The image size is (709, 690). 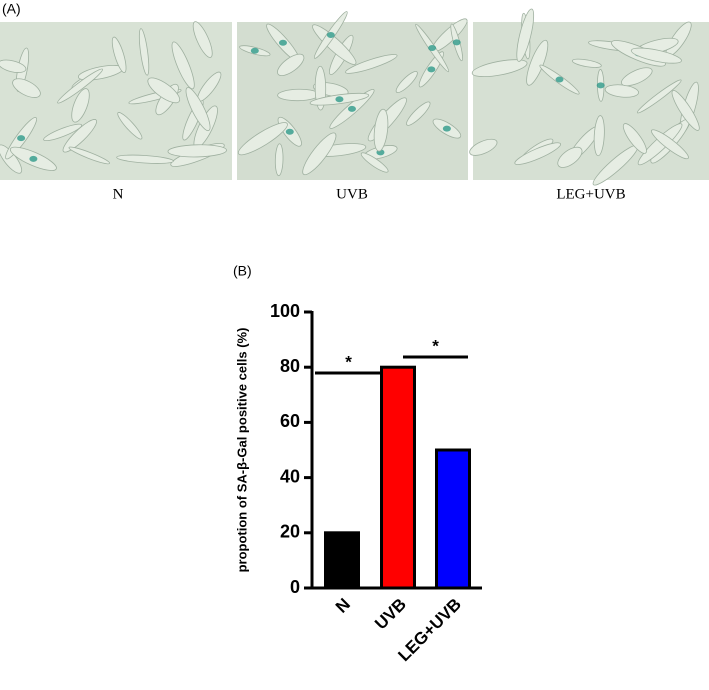 What do you see at coordinates (242, 271) in the screenshot?
I see `panel-label: (B)` at bounding box center [242, 271].